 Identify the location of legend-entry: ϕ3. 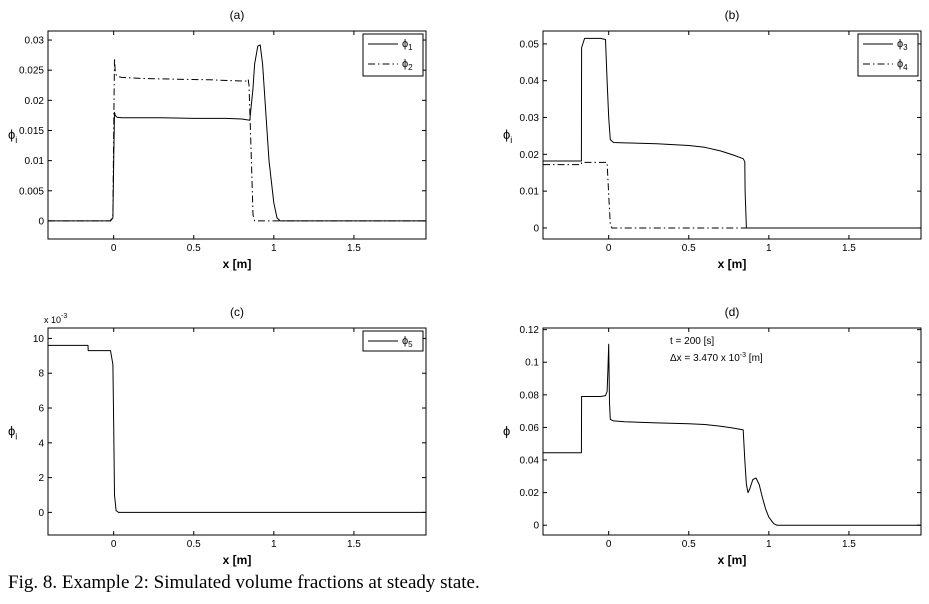
(902, 45).